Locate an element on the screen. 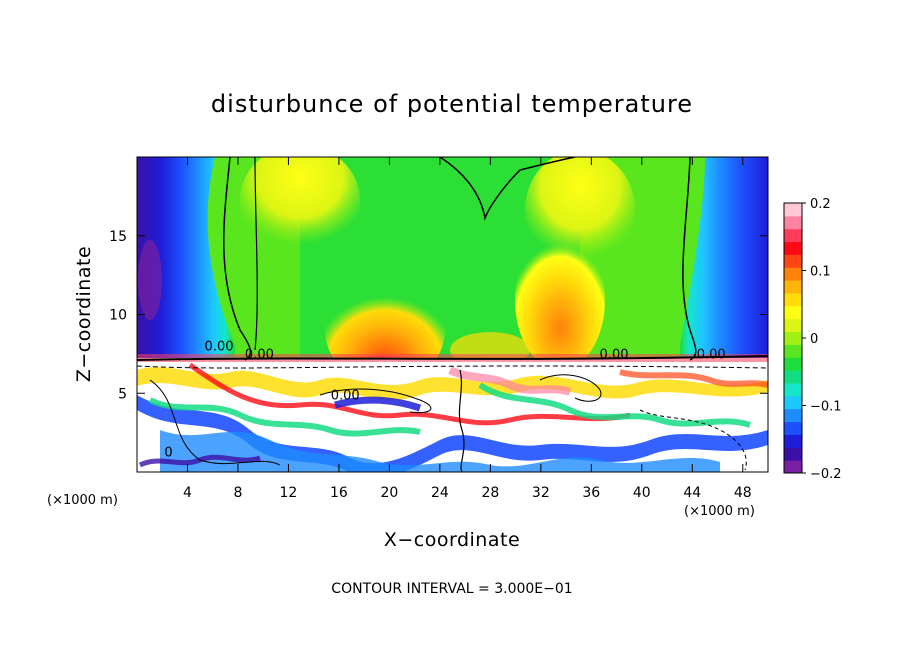 The image size is (904, 654). x-axis-title: X−coordinate is located at coordinates (452, 540).